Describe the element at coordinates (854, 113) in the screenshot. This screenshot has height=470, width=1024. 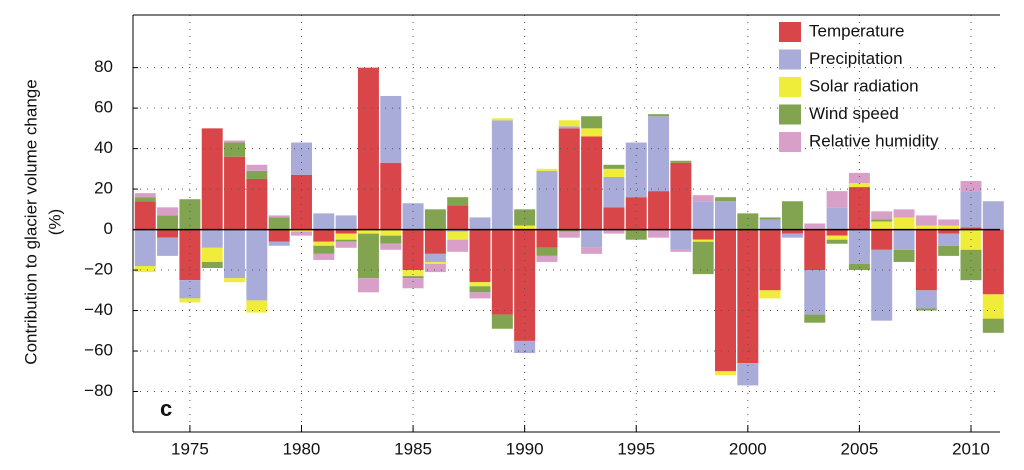
I see `legend-label: Wind speed` at that location.